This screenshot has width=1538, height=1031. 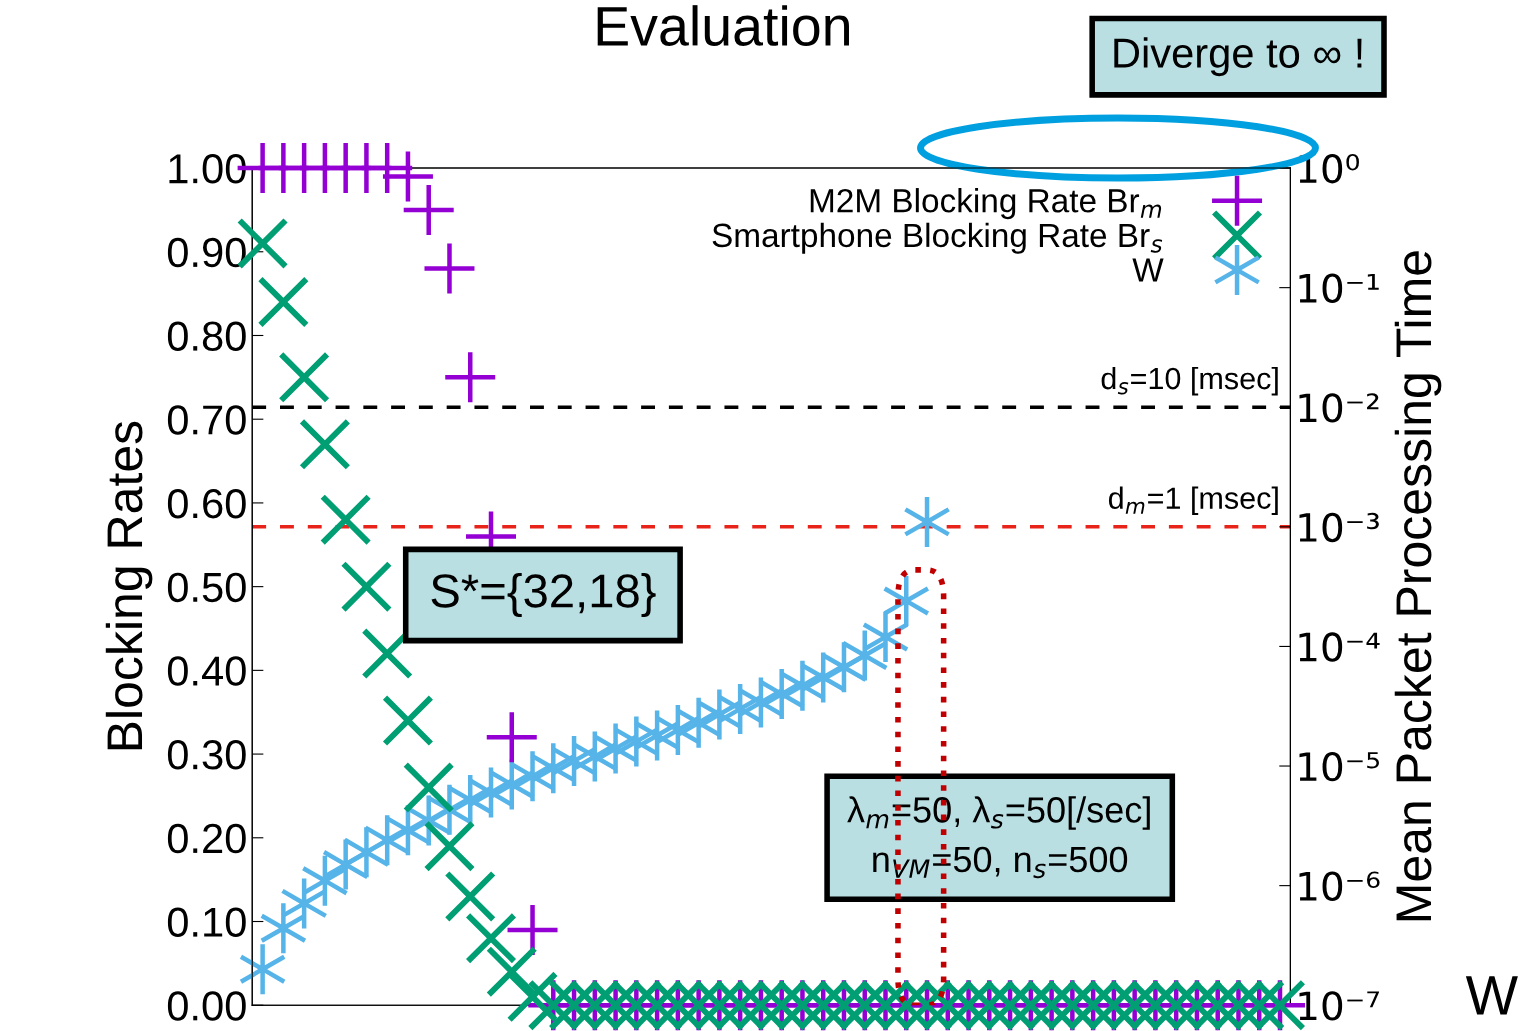 What do you see at coordinates (206, 587) in the screenshot?
I see `y-tick-label: 0.50` at bounding box center [206, 587].